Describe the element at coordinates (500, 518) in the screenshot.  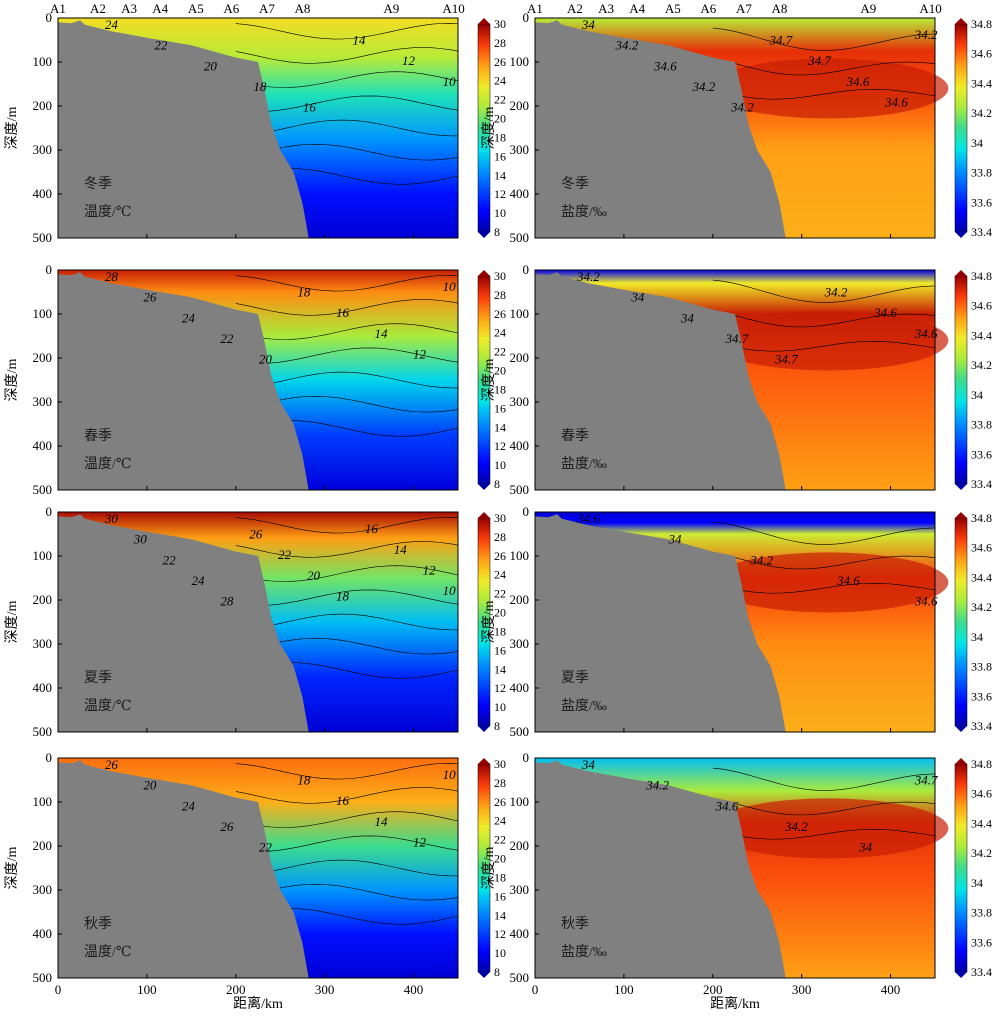
I see `colorbar-tick-label: 30` at that location.